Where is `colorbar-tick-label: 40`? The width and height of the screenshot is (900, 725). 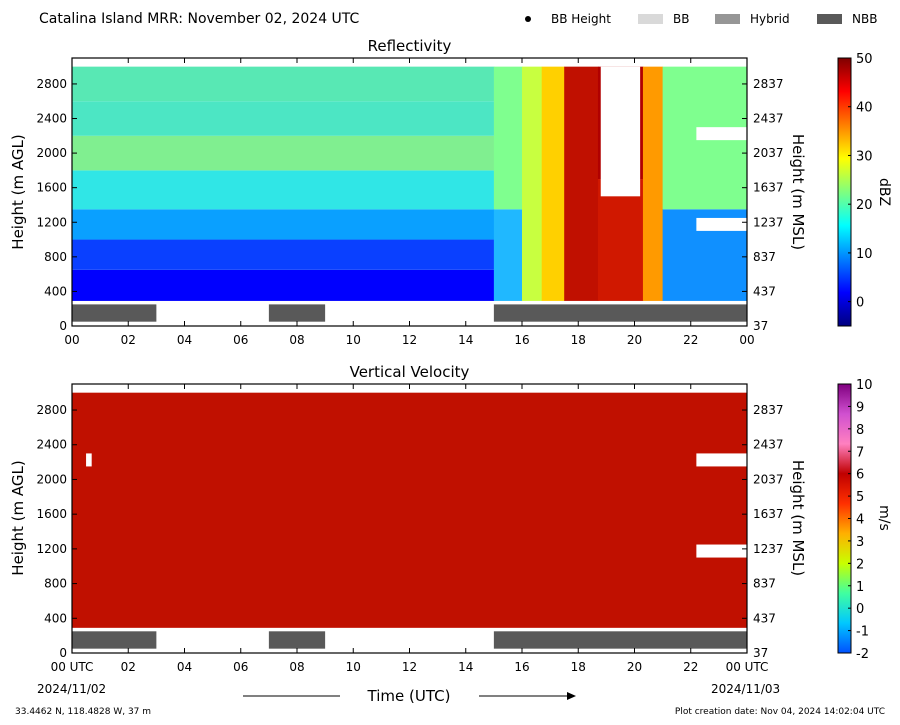 colorbar-tick-label: 40 is located at coordinates (864, 108).